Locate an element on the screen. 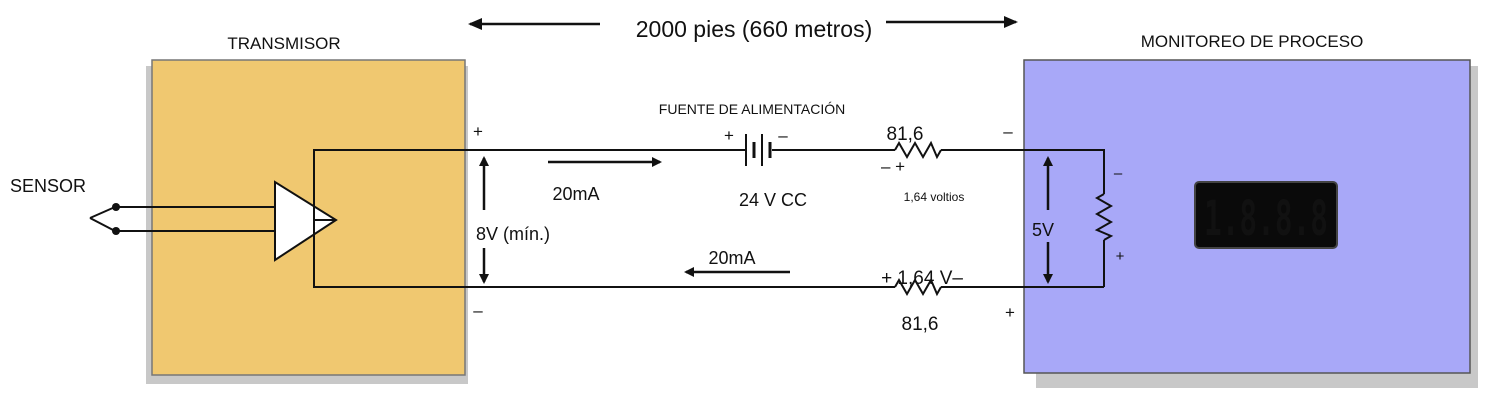  sensor-label: SENSOR is located at coordinates (48, 186).